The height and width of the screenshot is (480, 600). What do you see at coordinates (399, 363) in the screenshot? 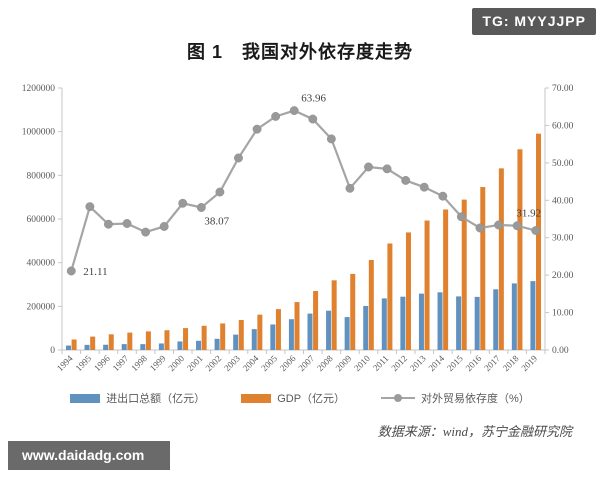
I see `svg-text: 2012` at bounding box center [399, 363].